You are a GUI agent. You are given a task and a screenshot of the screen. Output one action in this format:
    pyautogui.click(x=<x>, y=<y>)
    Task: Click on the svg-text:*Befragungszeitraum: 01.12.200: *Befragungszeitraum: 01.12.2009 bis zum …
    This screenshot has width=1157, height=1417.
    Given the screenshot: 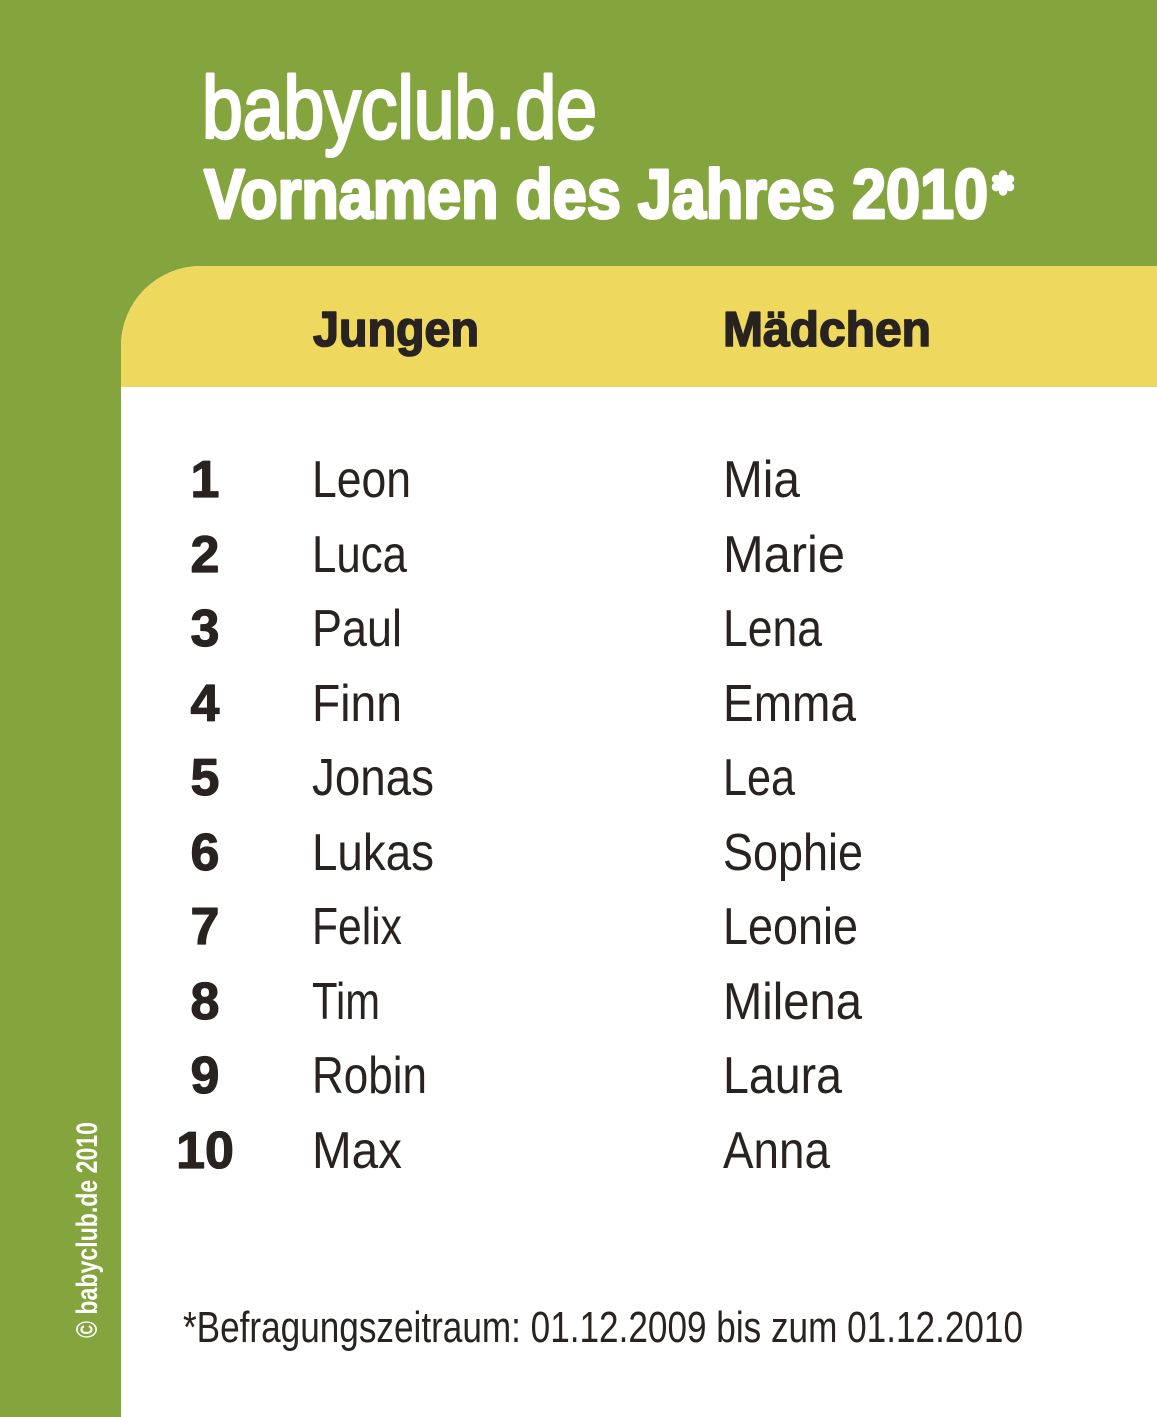 What is the action you would take?
    pyautogui.click(x=603, y=1327)
    